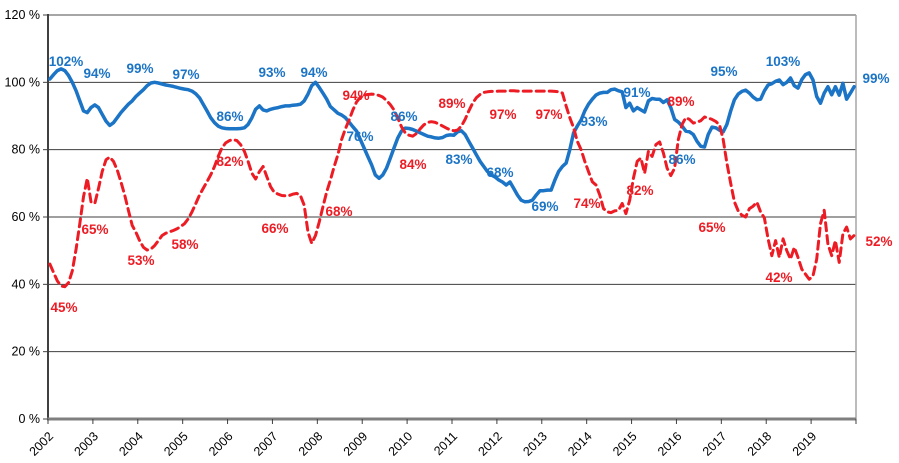  I want to click on blue-solid-series-label: 103%, so click(783, 61).